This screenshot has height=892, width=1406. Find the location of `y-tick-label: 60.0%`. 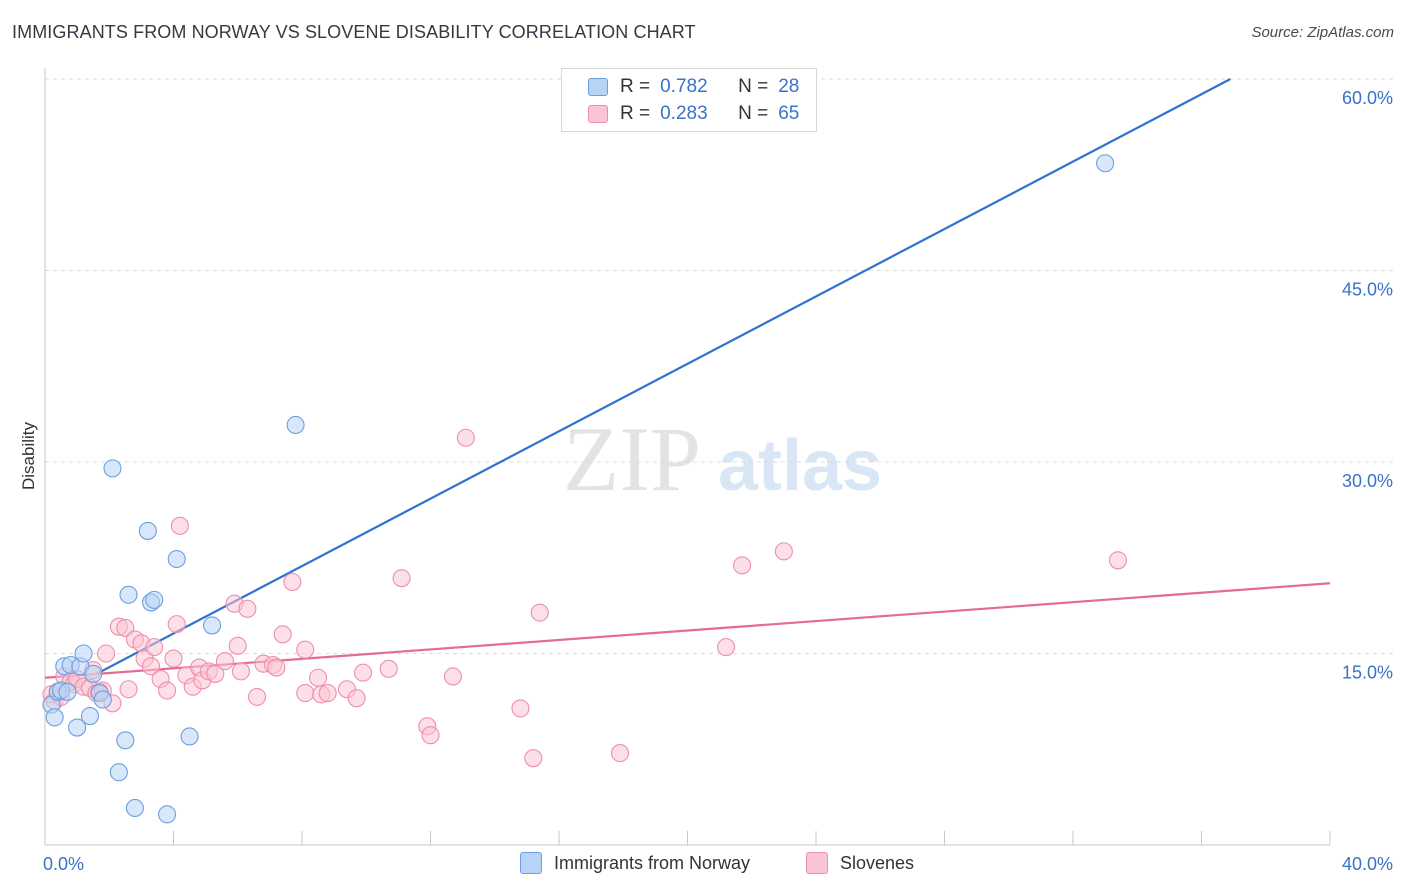

y-tick-label: 60.0% is located at coordinates (1367, 98).